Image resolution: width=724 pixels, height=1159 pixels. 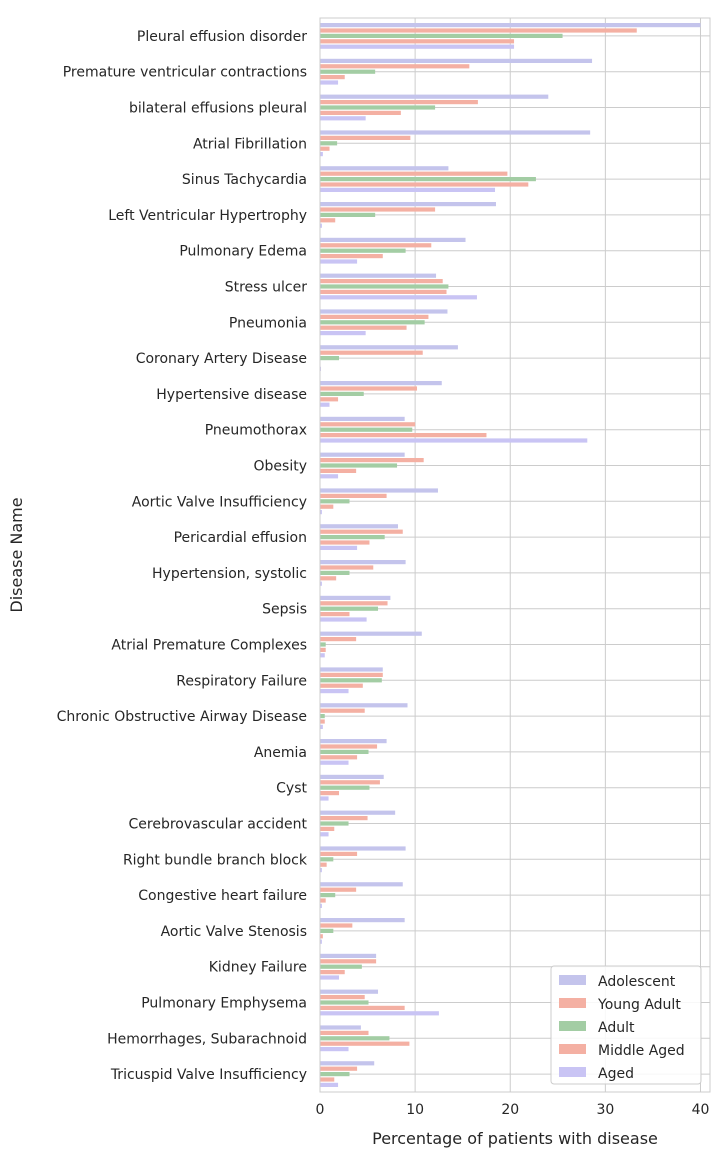 What do you see at coordinates (219, 502) in the screenshot?
I see `category-label: Aortic Valve Insufficiency` at bounding box center [219, 502].